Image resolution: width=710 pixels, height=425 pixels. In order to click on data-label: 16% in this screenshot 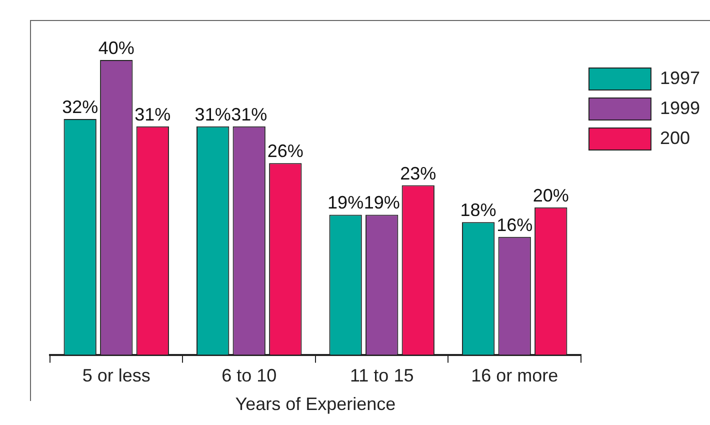, I will do `click(514, 224)`.